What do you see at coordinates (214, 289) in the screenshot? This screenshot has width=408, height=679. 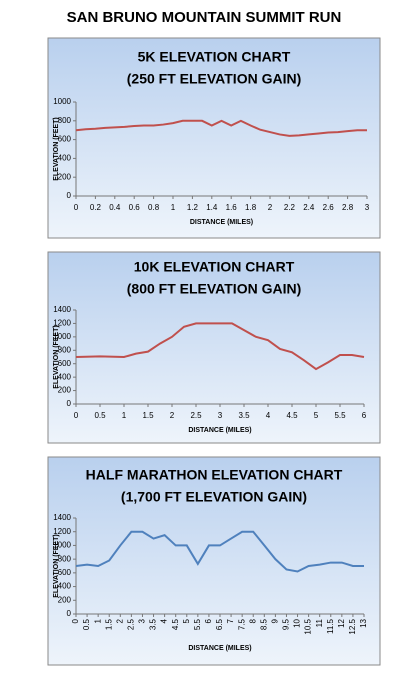 I see `chart-subtitle: (800 FT ELEVATION GAIN)` at bounding box center [214, 289].